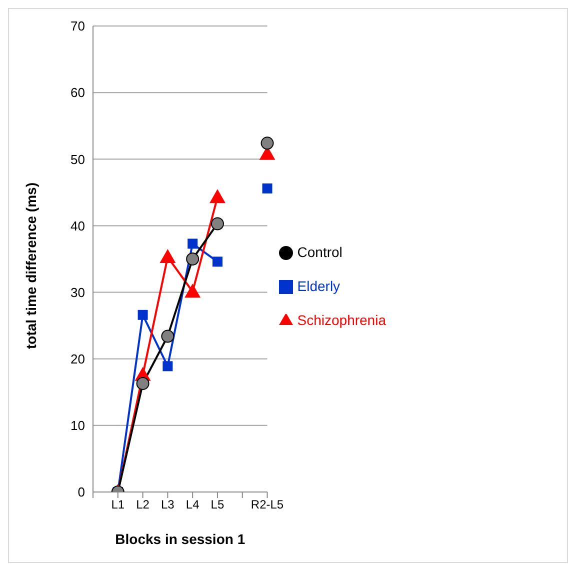  What do you see at coordinates (30, 265) in the screenshot?
I see `y-axis-title: total time difference (ms)` at bounding box center [30, 265].